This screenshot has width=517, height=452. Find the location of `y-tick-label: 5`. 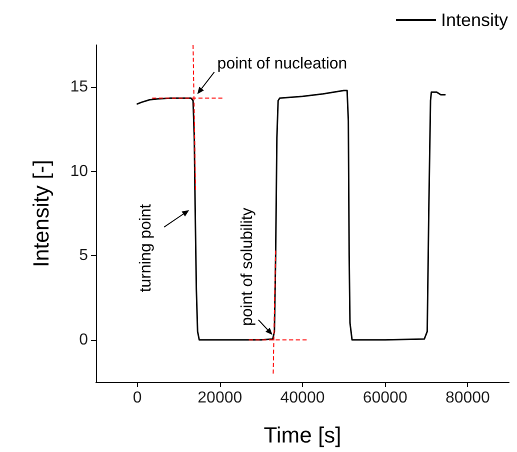

y-tick-label: 5 is located at coordinates (83, 255).